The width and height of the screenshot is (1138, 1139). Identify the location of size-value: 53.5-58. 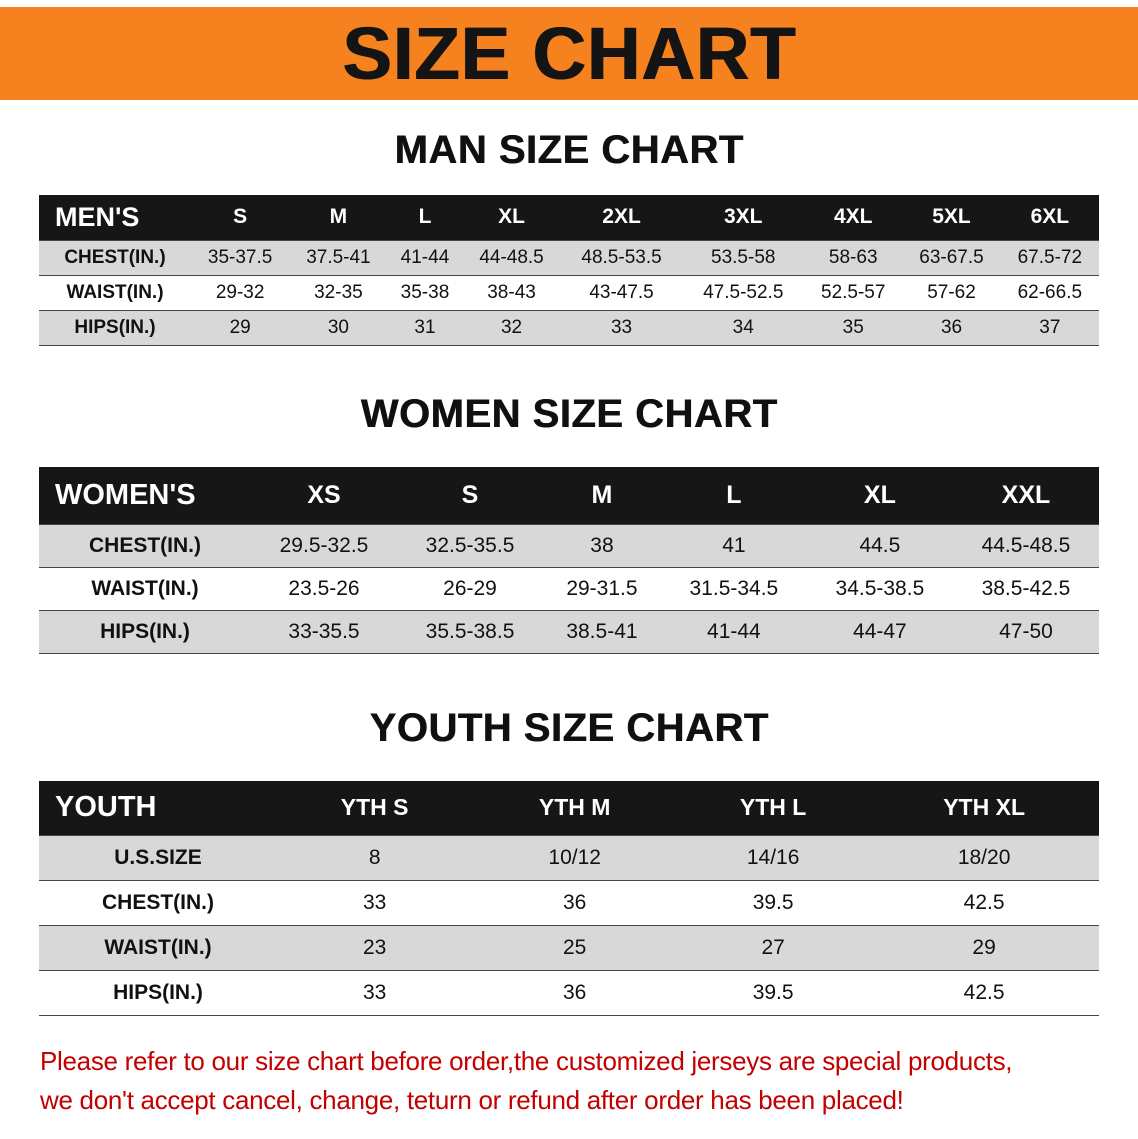
(743, 257).